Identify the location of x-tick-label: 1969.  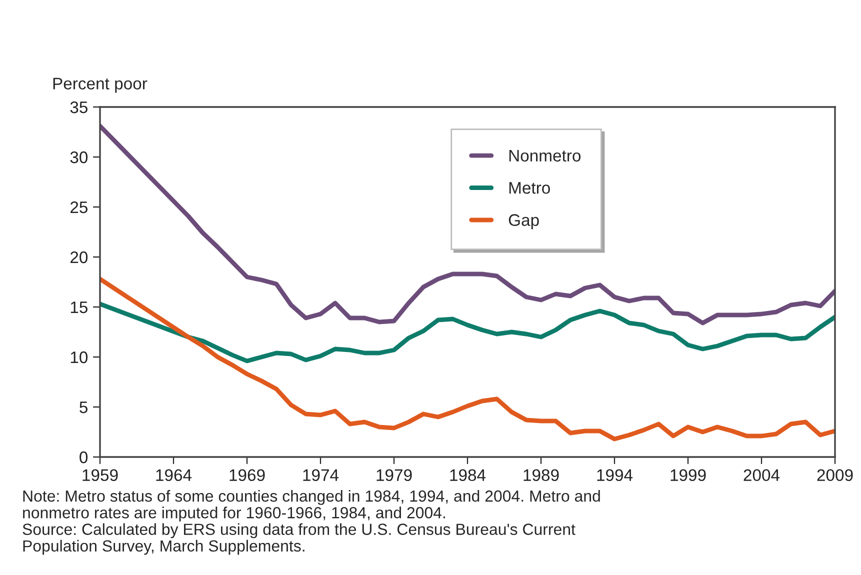
(247, 475).